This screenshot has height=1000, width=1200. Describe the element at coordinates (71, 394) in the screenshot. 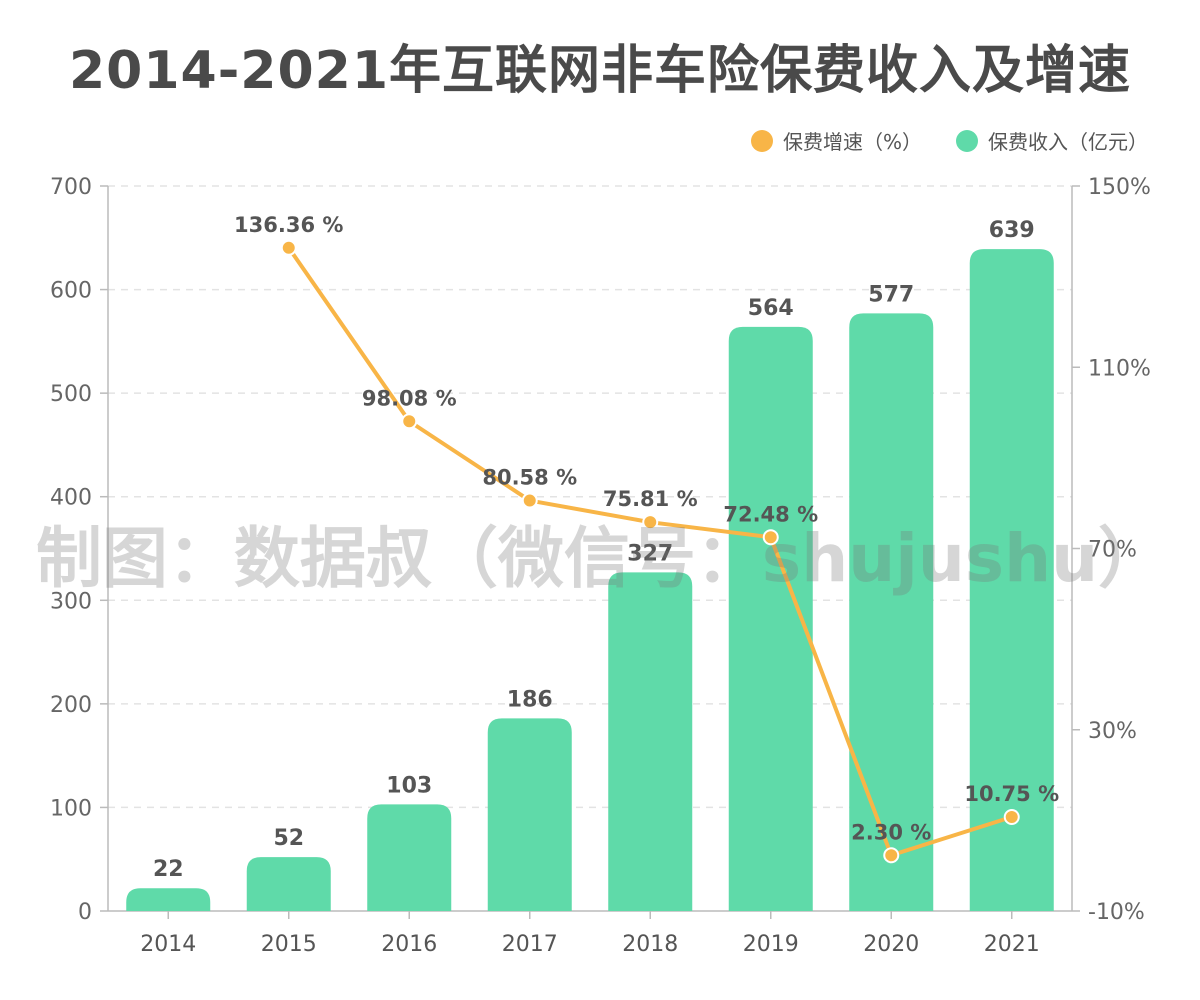

I see `y-left-tick-label: 500` at that location.